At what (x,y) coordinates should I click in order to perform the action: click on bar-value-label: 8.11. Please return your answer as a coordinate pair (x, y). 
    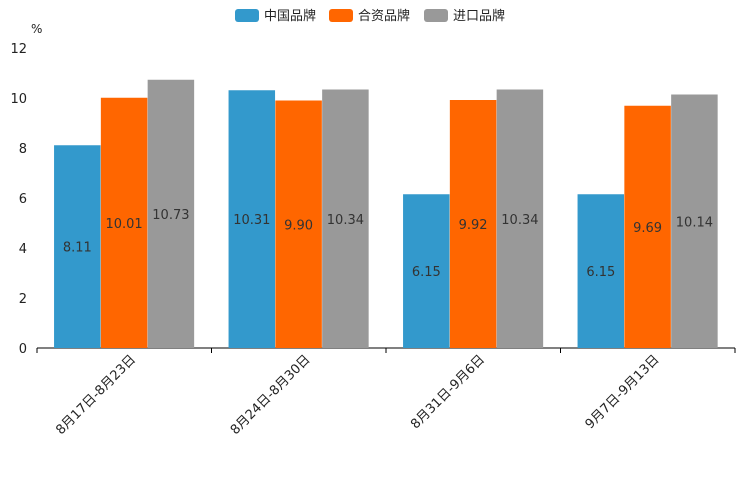
    Looking at the image, I should click on (77, 248).